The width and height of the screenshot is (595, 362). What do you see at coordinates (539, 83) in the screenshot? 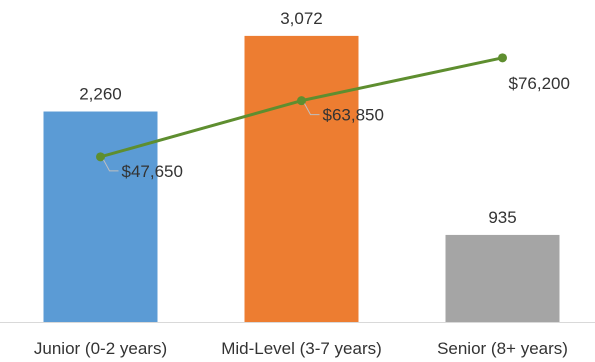
I see `line-value-label-3: $76,200` at bounding box center [539, 83].